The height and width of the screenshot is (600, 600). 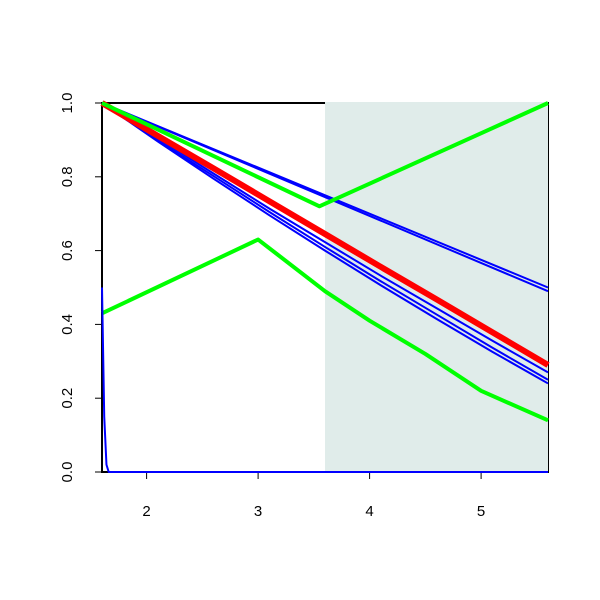 What do you see at coordinates (67, 398) in the screenshot?
I see `y-tick-label: 0.2` at bounding box center [67, 398].